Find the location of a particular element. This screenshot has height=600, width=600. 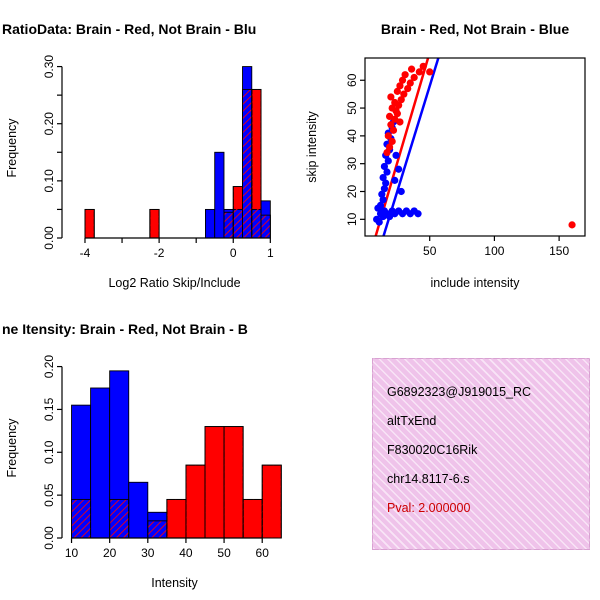

svg-text:RatioData: Brain - Red, Not Br: RatioData: Brain - Red, Not Brain - Blu is located at coordinates (129, 29).